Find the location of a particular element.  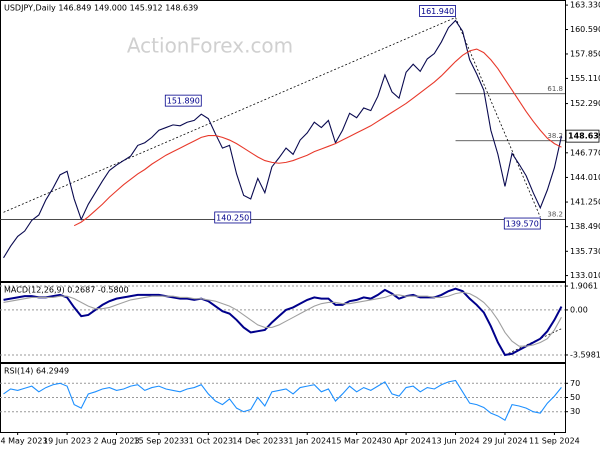

level-label: 61.8 is located at coordinates (555, 89).